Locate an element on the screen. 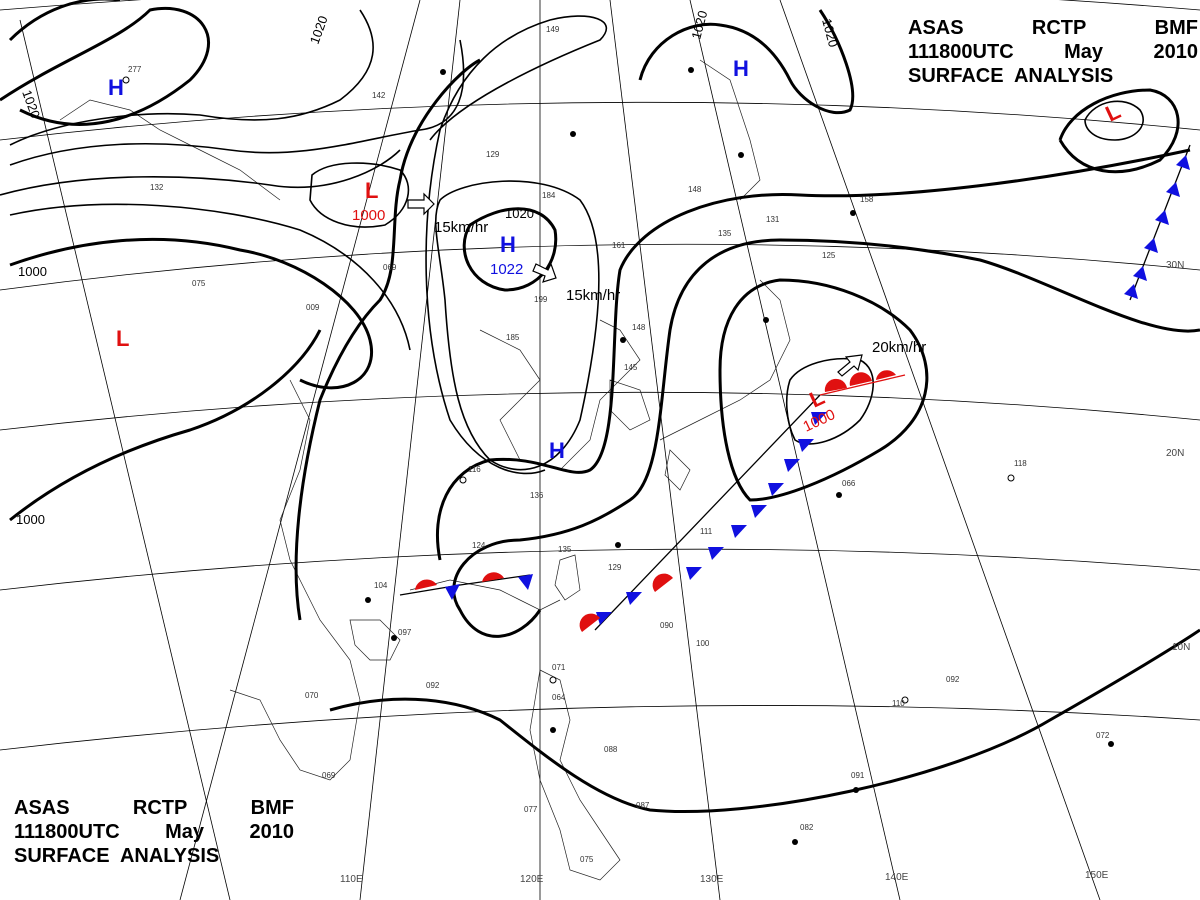  station-value: 071 is located at coordinates (559, 667).